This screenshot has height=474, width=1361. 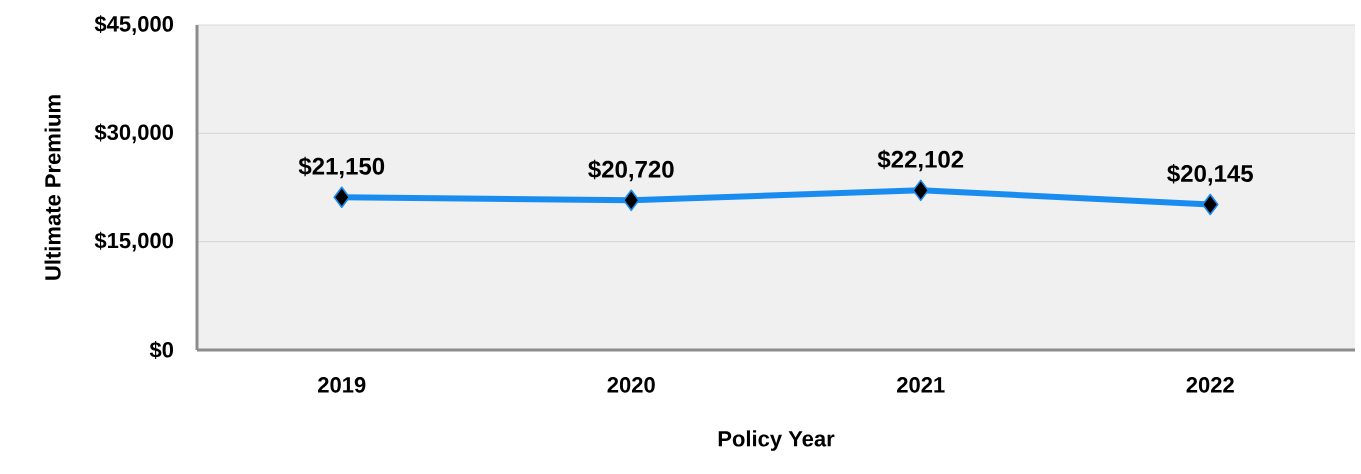 I want to click on y-tick-label: $15,000, so click(x=134, y=241).